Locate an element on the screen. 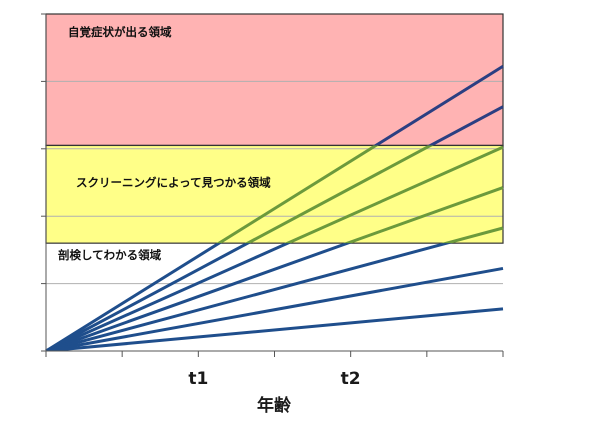  region-label-autopsy: 剖検してわかる領域 is located at coordinates (110, 255).